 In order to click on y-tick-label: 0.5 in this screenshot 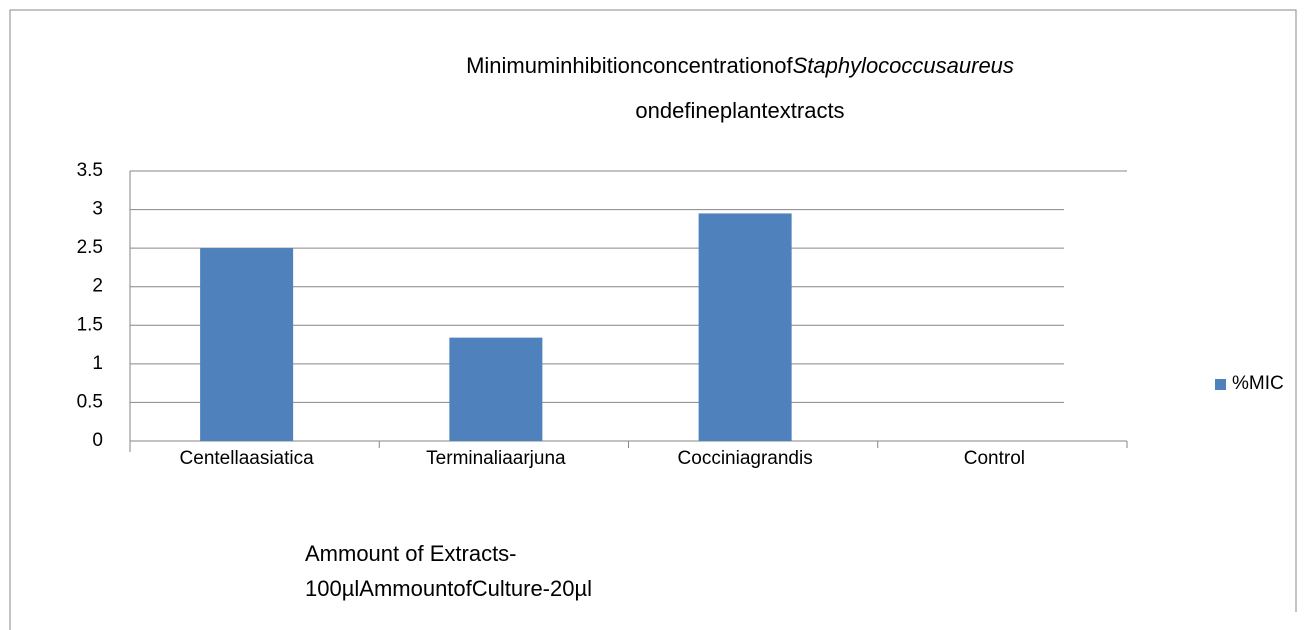, I will do `click(90, 401)`.